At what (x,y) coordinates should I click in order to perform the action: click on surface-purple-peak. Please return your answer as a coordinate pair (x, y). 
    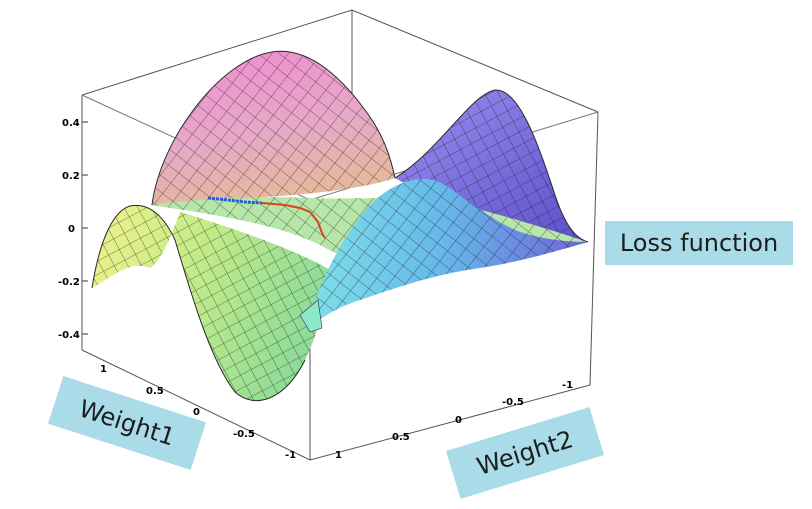
    Looking at the image, I should click on (491, 165).